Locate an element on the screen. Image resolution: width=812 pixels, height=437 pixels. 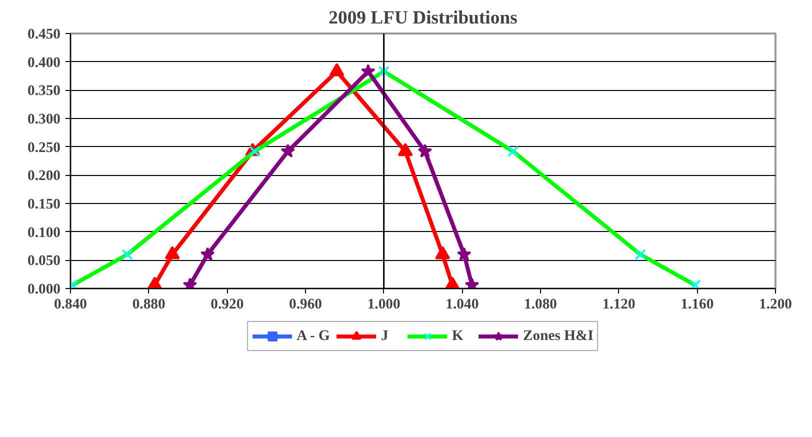
x-tick-label: 1.000 is located at coordinates (383, 304).